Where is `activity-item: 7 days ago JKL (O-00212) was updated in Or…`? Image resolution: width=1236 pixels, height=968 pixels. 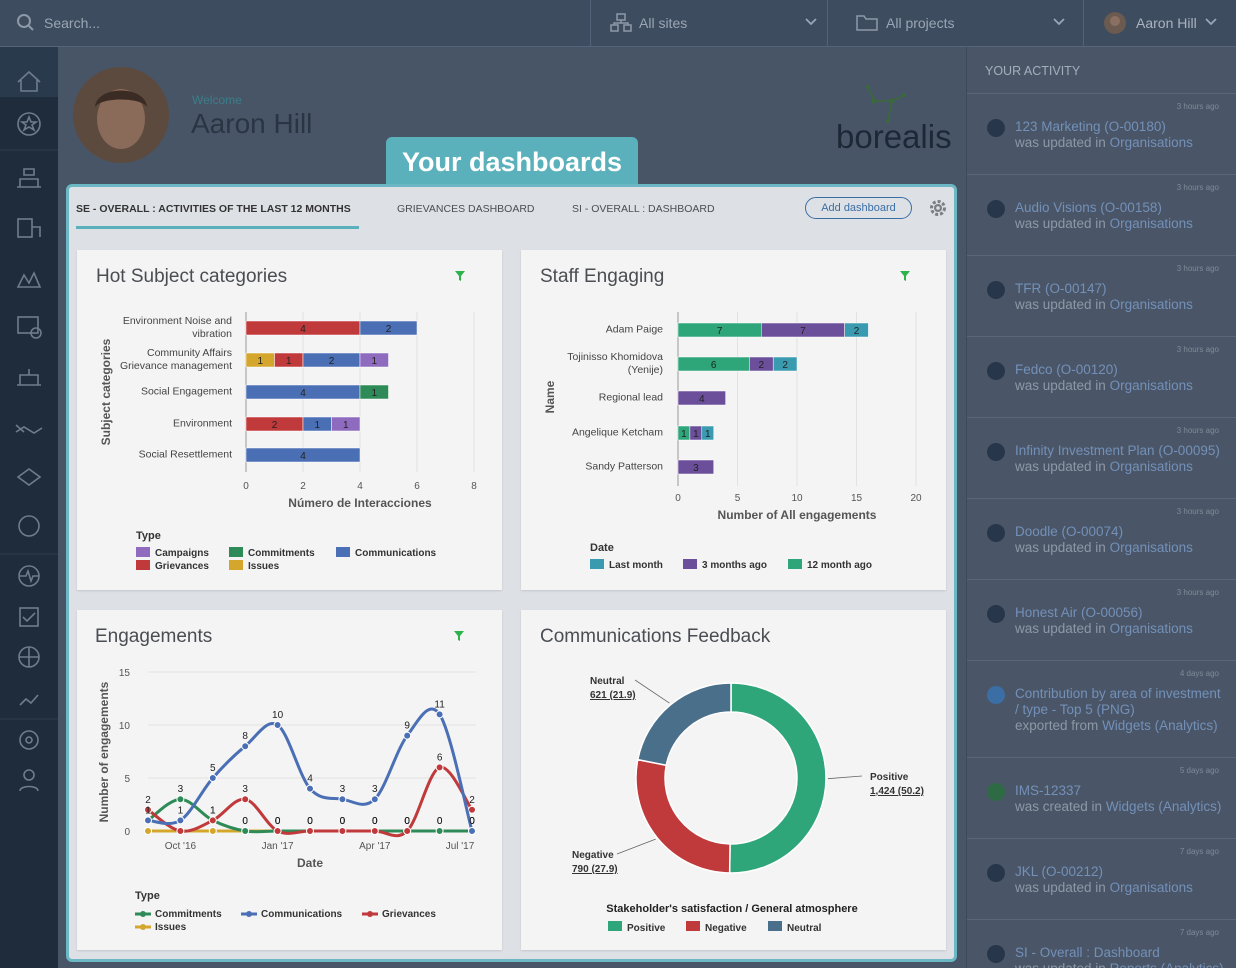 activity-item: 7 days ago JKL (O-00212) was updated in Or… is located at coordinates (1101, 878).